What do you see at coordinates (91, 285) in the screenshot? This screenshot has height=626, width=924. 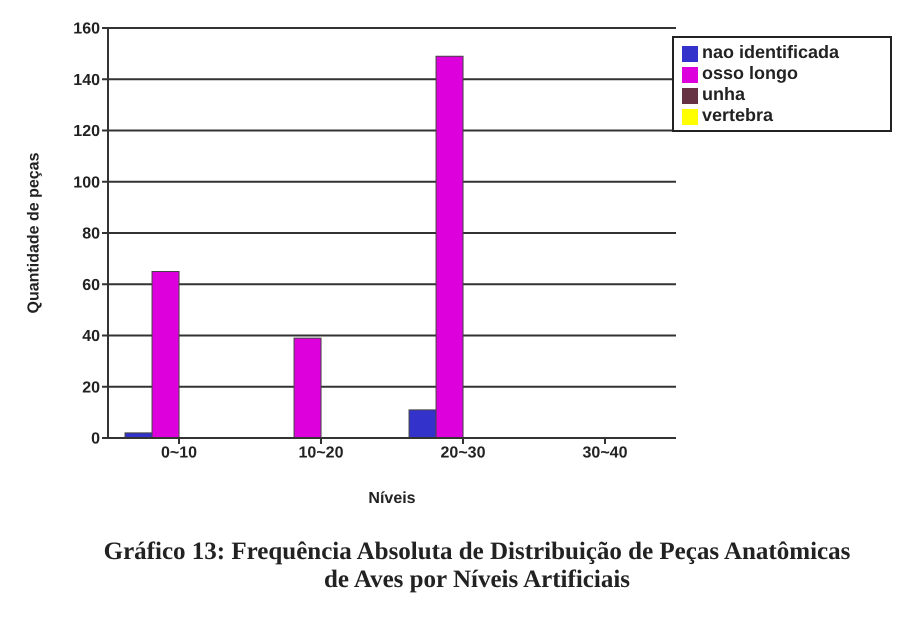 I see `y-tick-label: 60` at bounding box center [91, 285].